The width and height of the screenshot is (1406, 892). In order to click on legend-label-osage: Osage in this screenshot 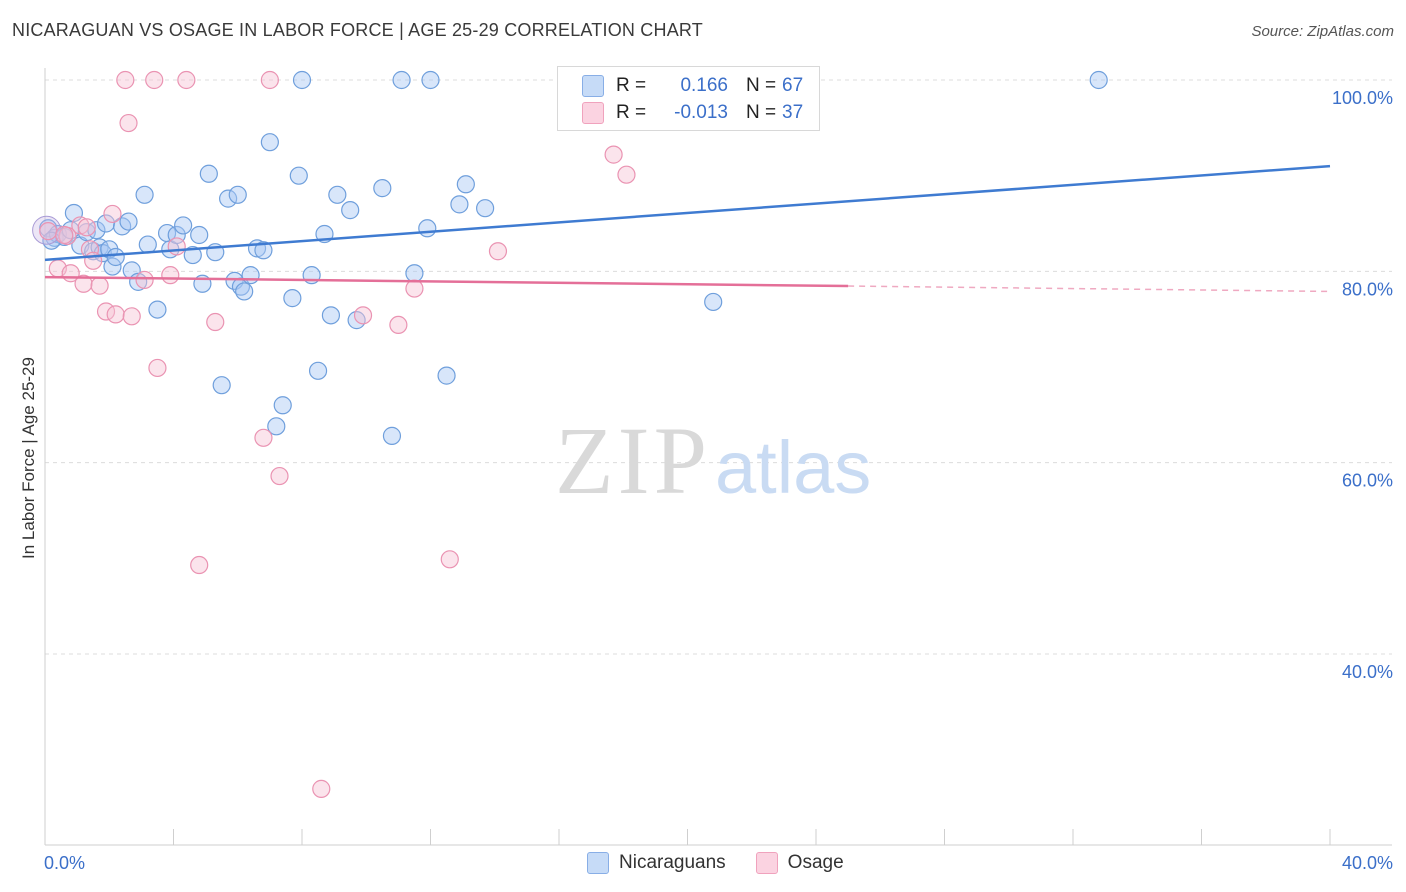, I will do `click(815, 862)`.